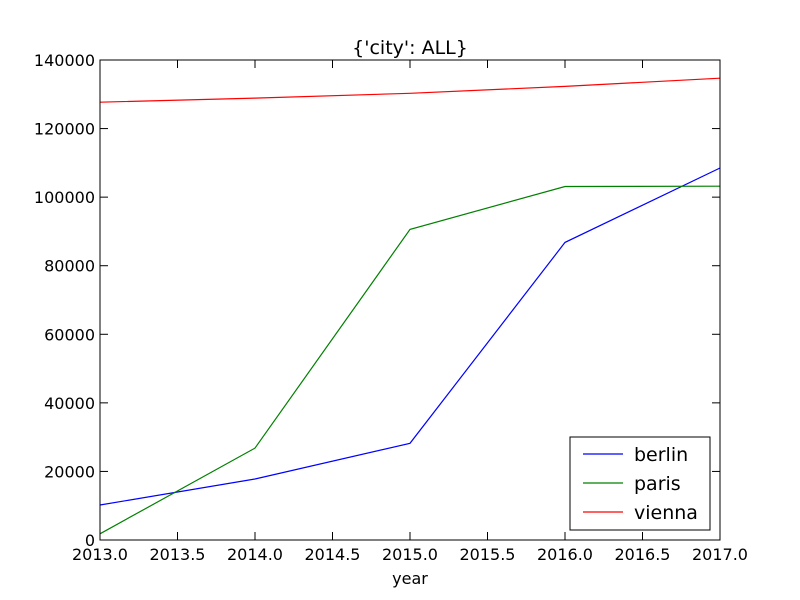  What do you see at coordinates (64, 129) in the screenshot?
I see `y-tick-label: 120000` at bounding box center [64, 129].